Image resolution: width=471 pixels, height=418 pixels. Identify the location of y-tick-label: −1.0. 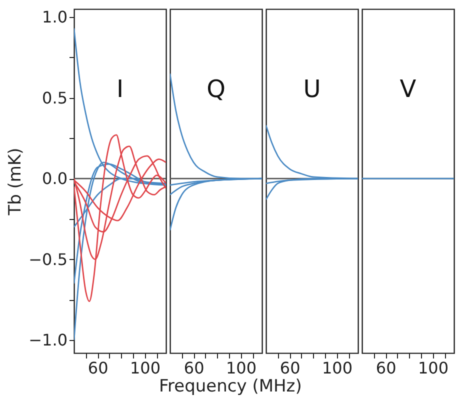
(48, 340).